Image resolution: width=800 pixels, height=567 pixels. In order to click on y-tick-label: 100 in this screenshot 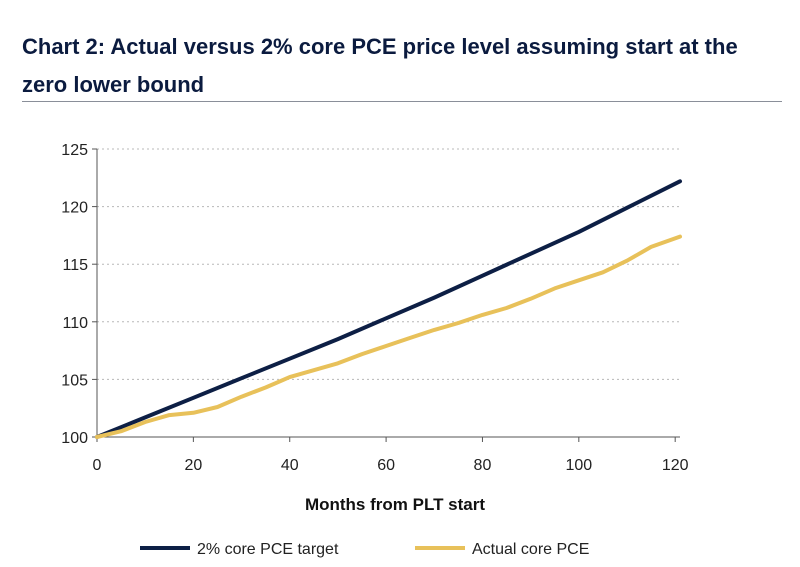, I will do `click(74, 438)`.